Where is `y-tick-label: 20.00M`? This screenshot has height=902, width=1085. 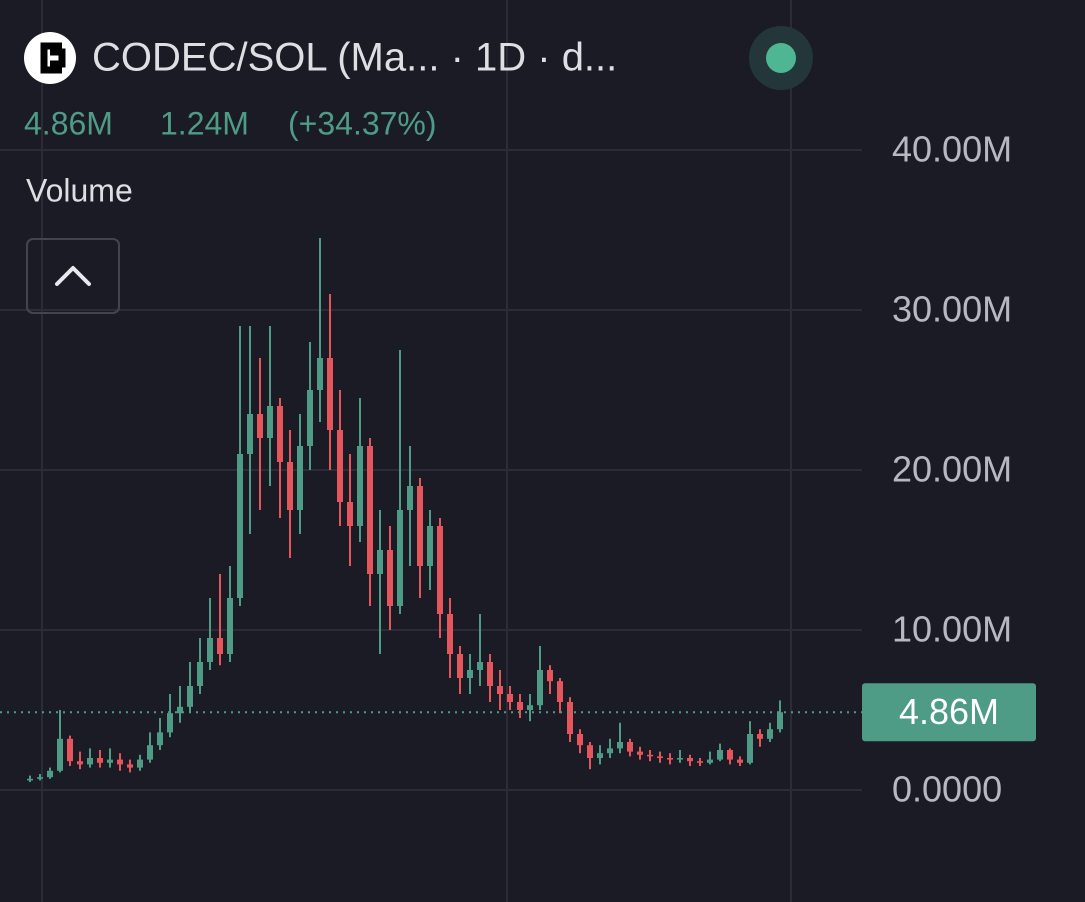 y-tick-label: 20.00M is located at coordinates (952, 469).